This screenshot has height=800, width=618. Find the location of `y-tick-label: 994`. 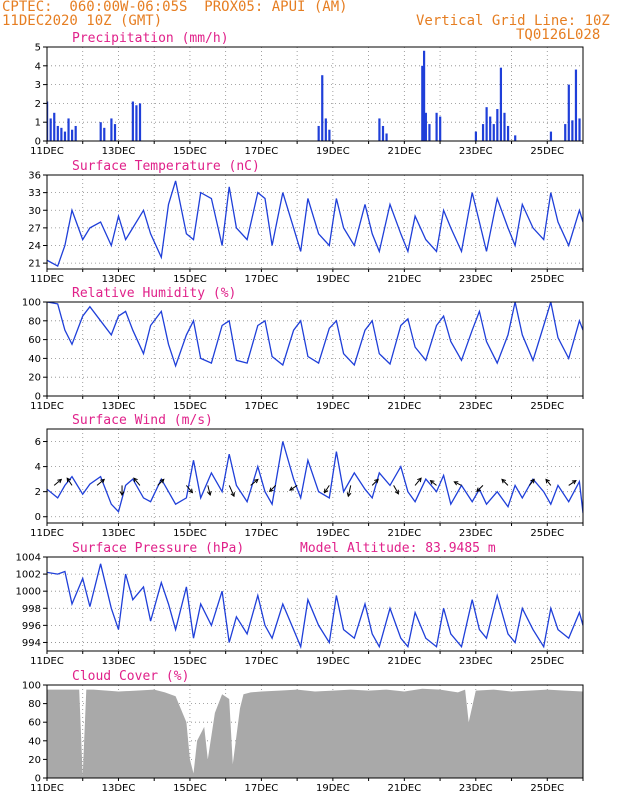

y-tick-label: 994 is located at coordinates (31, 643).